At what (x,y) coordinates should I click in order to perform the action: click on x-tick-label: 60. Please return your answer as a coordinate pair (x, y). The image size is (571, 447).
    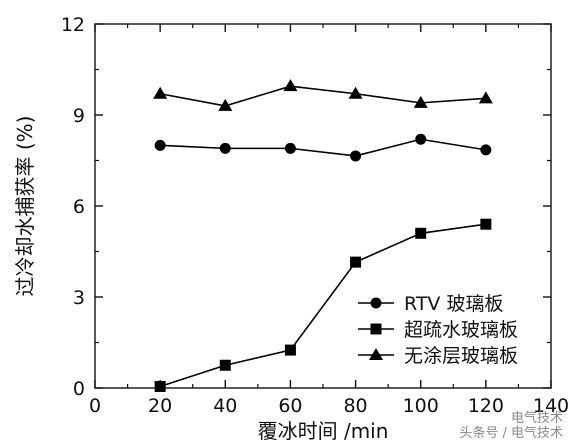
    Looking at the image, I should click on (290, 406).